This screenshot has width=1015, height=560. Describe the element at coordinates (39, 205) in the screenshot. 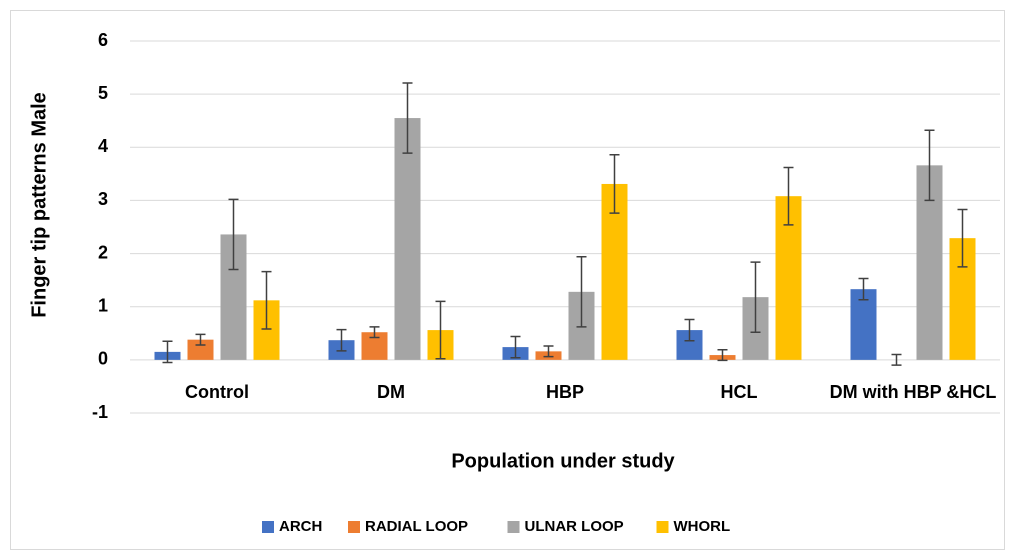

I see `y-axis-title: Finger tip patterns Male` at that location.